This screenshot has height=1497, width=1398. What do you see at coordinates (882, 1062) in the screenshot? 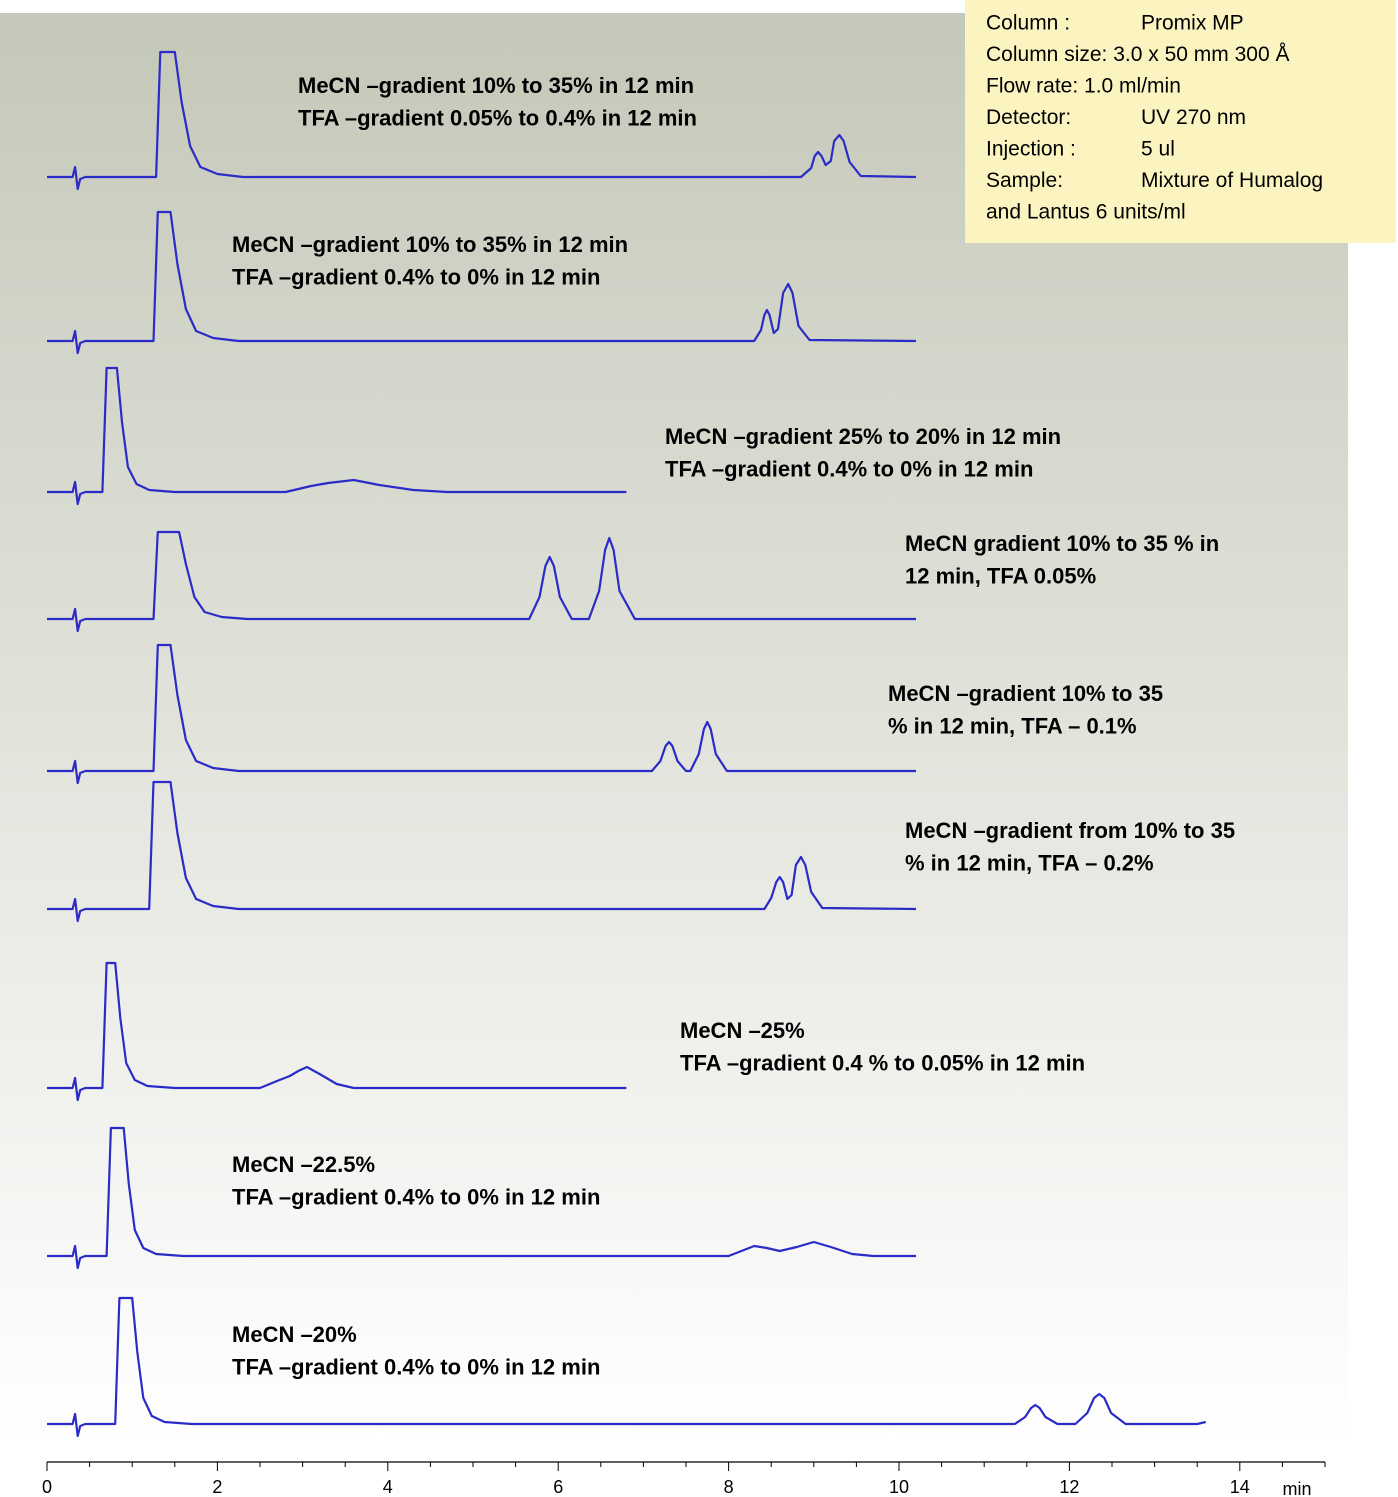
I see `trace-label: TFA –gradient 0.4 % to 0.05% in 12 min` at bounding box center [882, 1062].